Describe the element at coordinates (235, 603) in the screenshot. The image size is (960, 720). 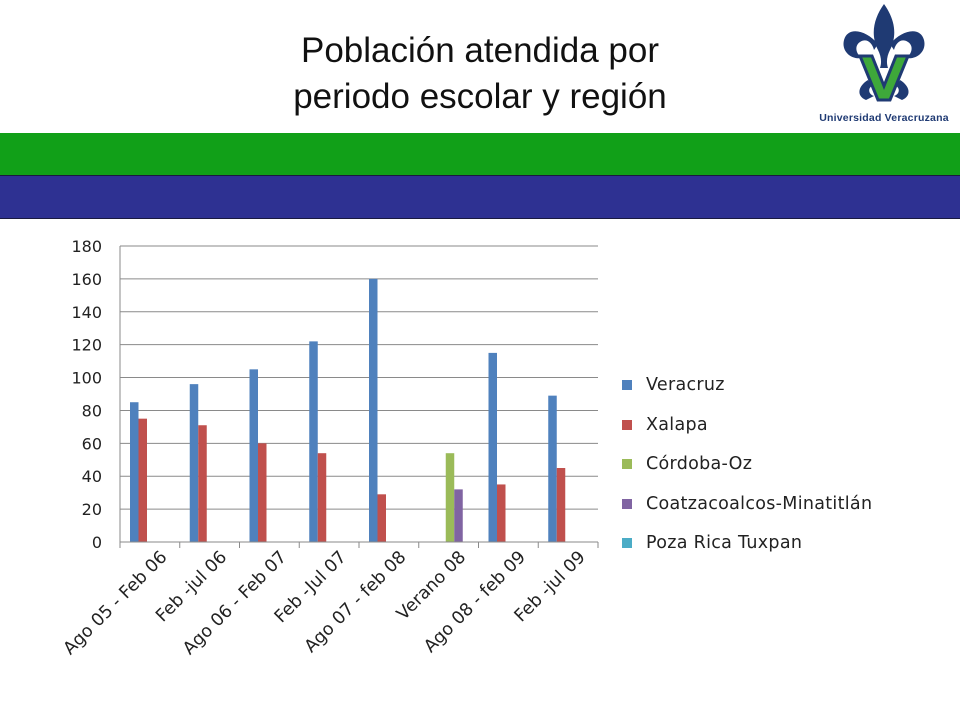
I see `x-tick-label: Ago 06 - Feb 07` at that location.